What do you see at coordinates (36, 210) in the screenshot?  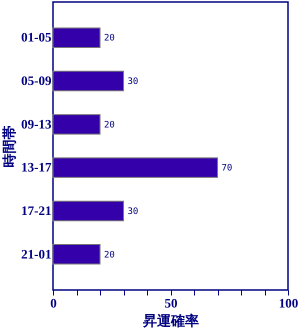 I see `y-tick-label: 17-21` at bounding box center [36, 210].